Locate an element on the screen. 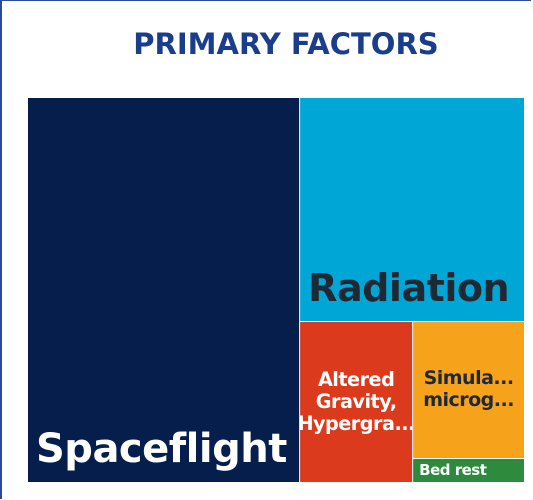 This screenshot has height=500, width=533. tile-label: Radiation is located at coordinates (409, 288).